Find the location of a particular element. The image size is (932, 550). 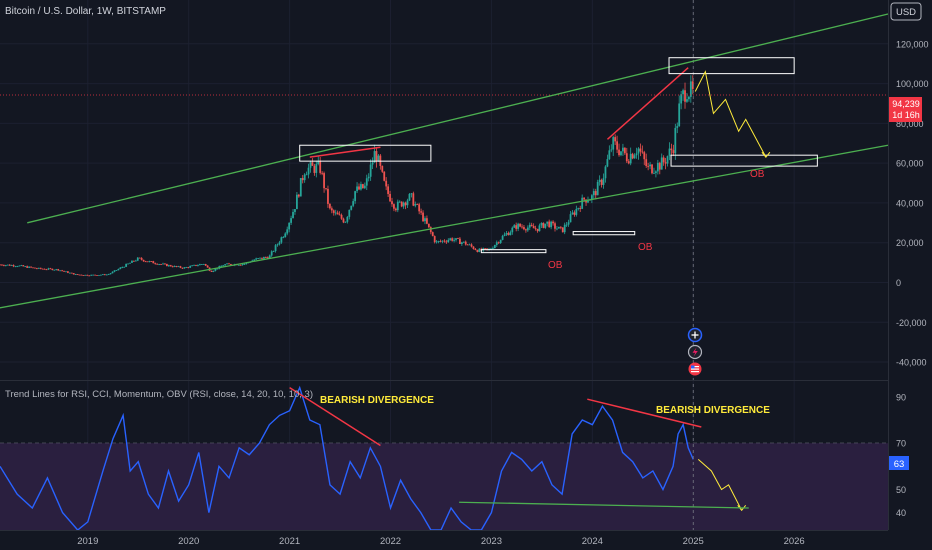

plus-icon is located at coordinates (695, 335).